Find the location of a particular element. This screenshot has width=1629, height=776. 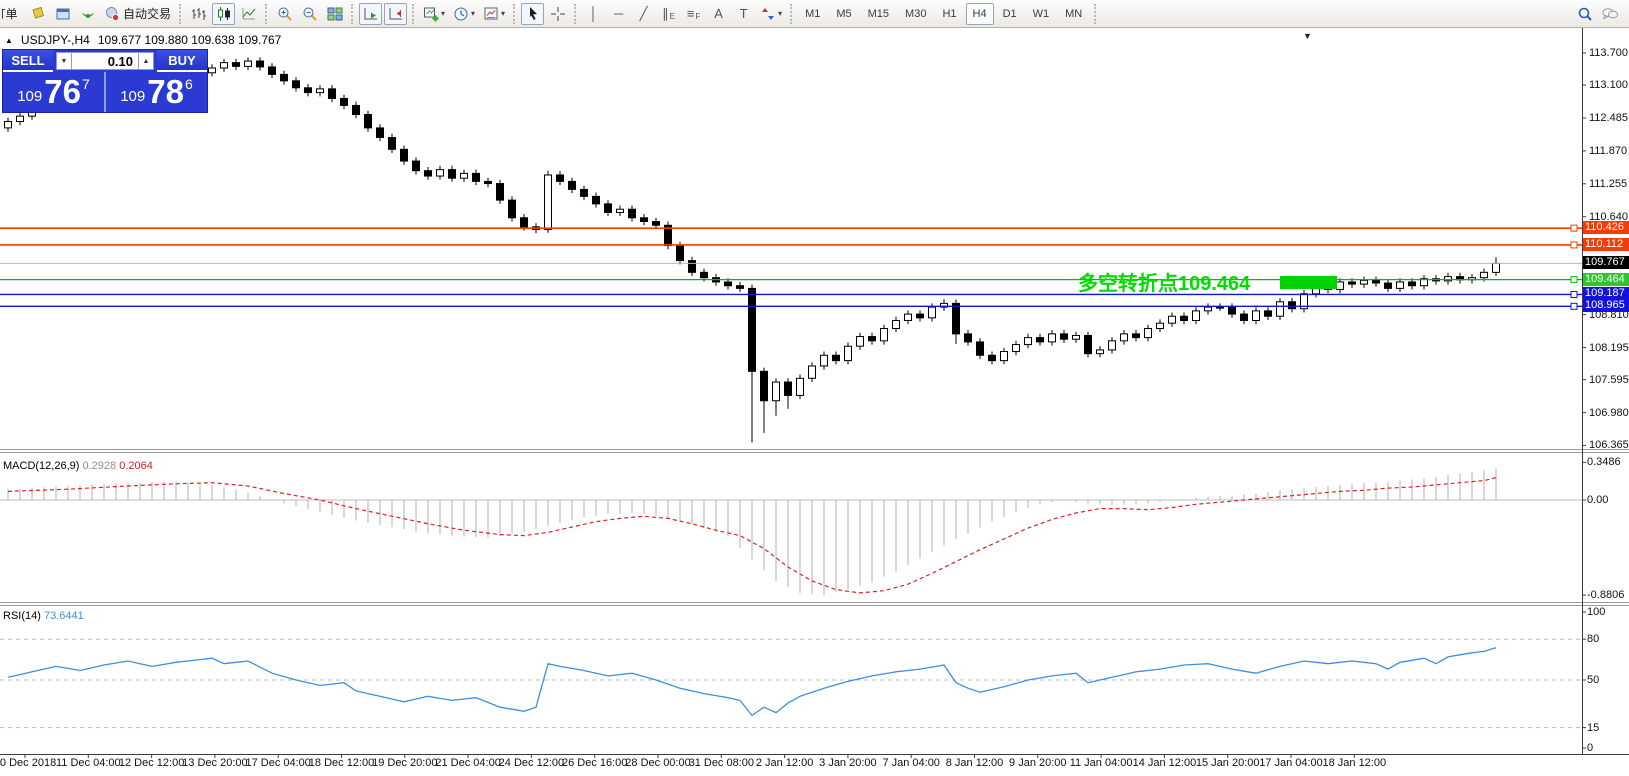

bar-chart-icon is located at coordinates (198, 14).